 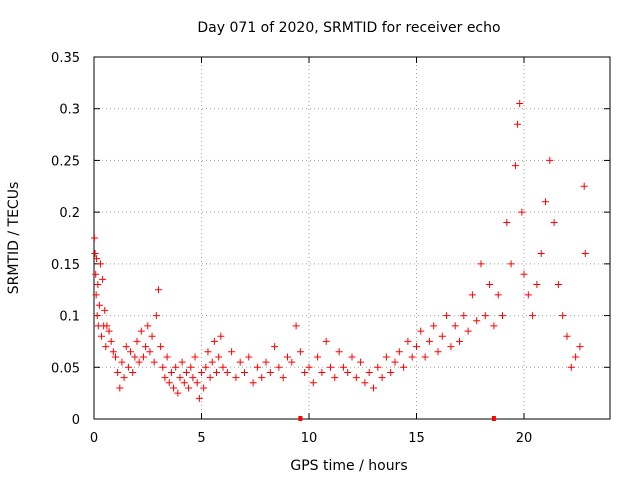 What do you see at coordinates (94, 438) in the screenshot?
I see `x-tick-label: 0` at bounding box center [94, 438].